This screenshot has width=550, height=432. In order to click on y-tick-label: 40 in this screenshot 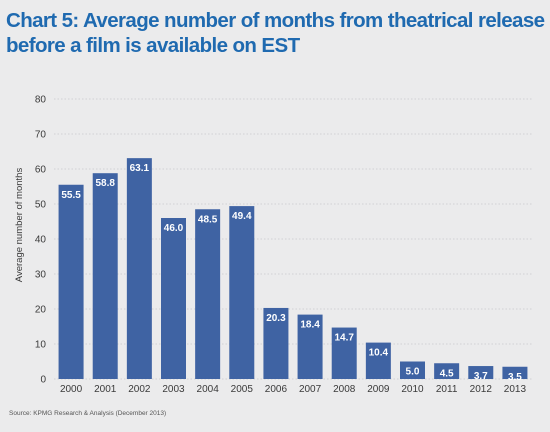, I will do `click(41, 240)`.